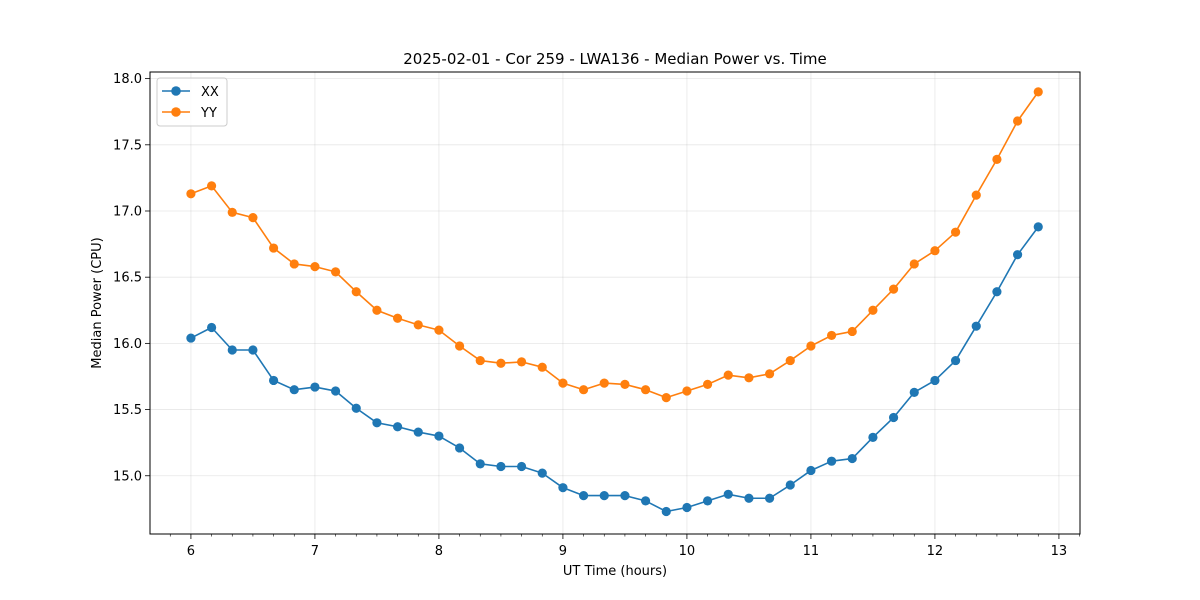 This screenshot has width=1200, height=600. Describe the element at coordinates (127, 278) in the screenshot. I see `y-tick-label: 16.5` at that location.